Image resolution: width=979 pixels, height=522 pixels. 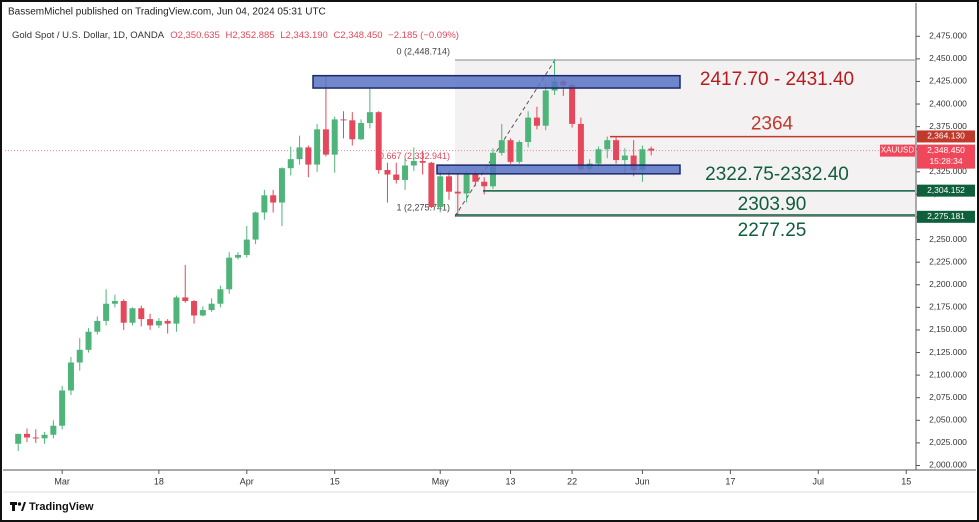 I want to click on y-tick-label: 2,075.000, so click(x=948, y=397).